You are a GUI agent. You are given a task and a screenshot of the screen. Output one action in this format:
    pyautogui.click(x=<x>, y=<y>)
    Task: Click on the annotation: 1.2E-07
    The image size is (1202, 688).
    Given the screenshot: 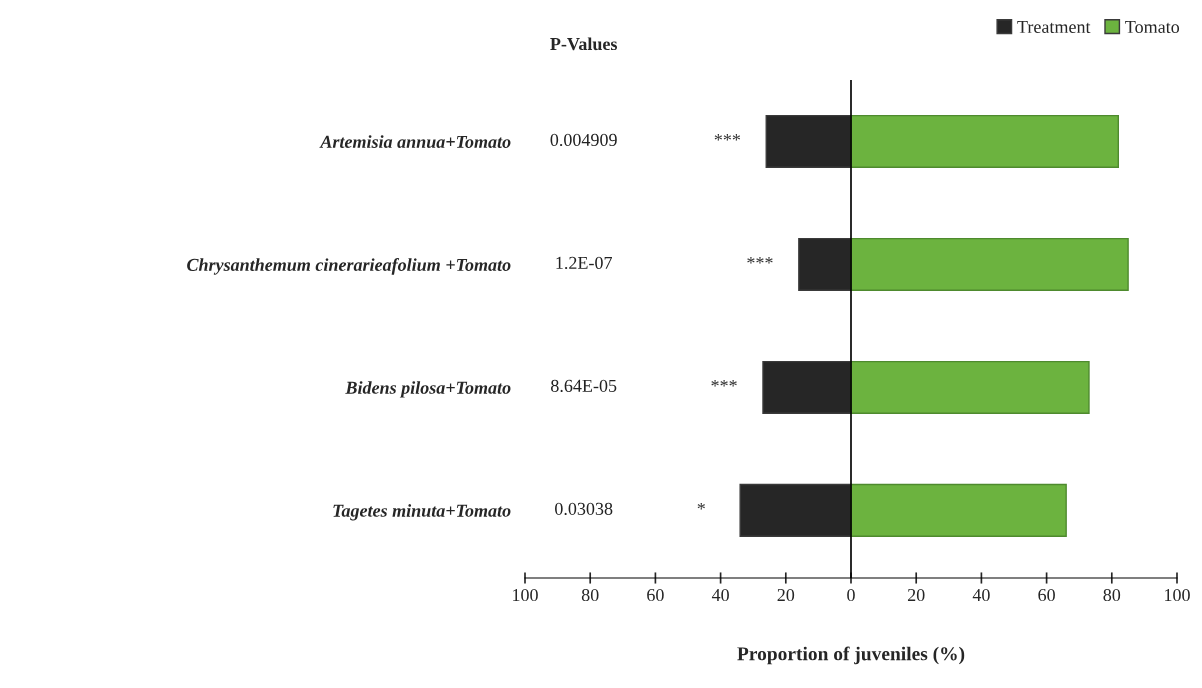 What is the action you would take?
    pyautogui.click(x=584, y=263)
    